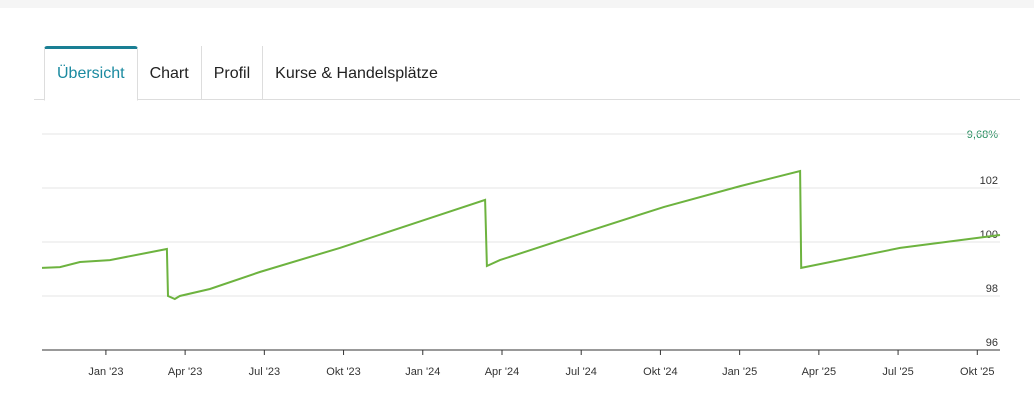 Image resolution: width=1034 pixels, height=400 pixels. What do you see at coordinates (264, 372) in the screenshot?
I see `x-tick-label: Jul '23` at bounding box center [264, 372].